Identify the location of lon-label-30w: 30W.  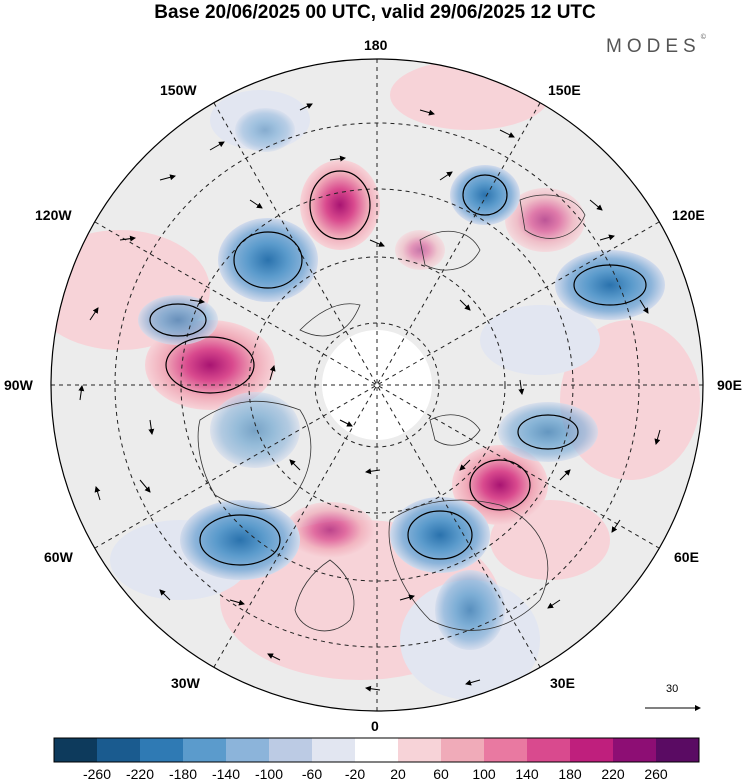
(185, 683).